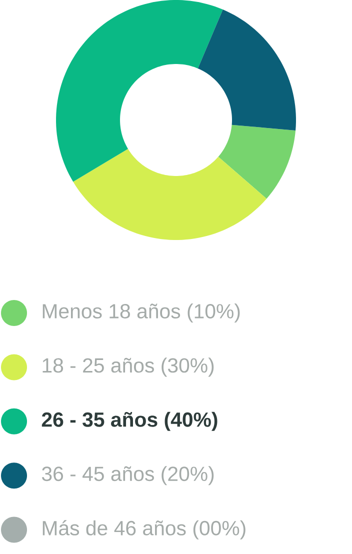  Describe the element at coordinates (128, 367) in the screenshot. I see `legend-label: 18 - 25 años (30%)` at that location.